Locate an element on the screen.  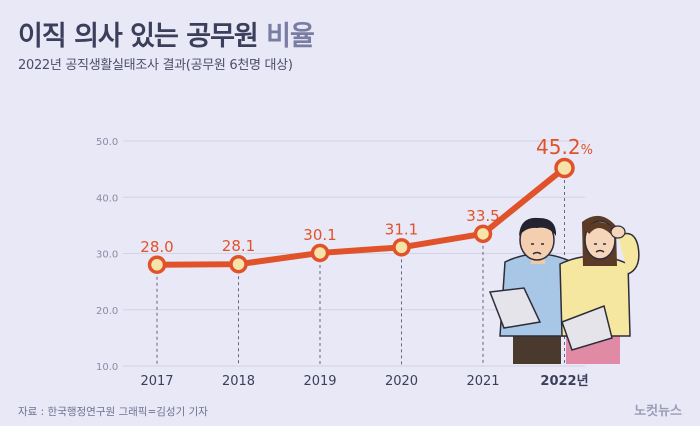
data-label: 28.1 is located at coordinates (238, 246).